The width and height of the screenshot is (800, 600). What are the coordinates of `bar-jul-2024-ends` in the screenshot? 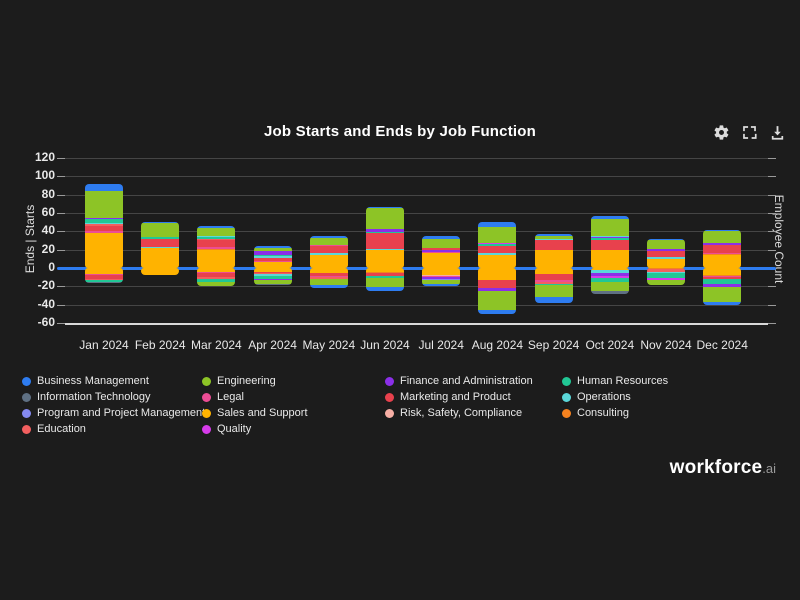 It's located at (441, 277).